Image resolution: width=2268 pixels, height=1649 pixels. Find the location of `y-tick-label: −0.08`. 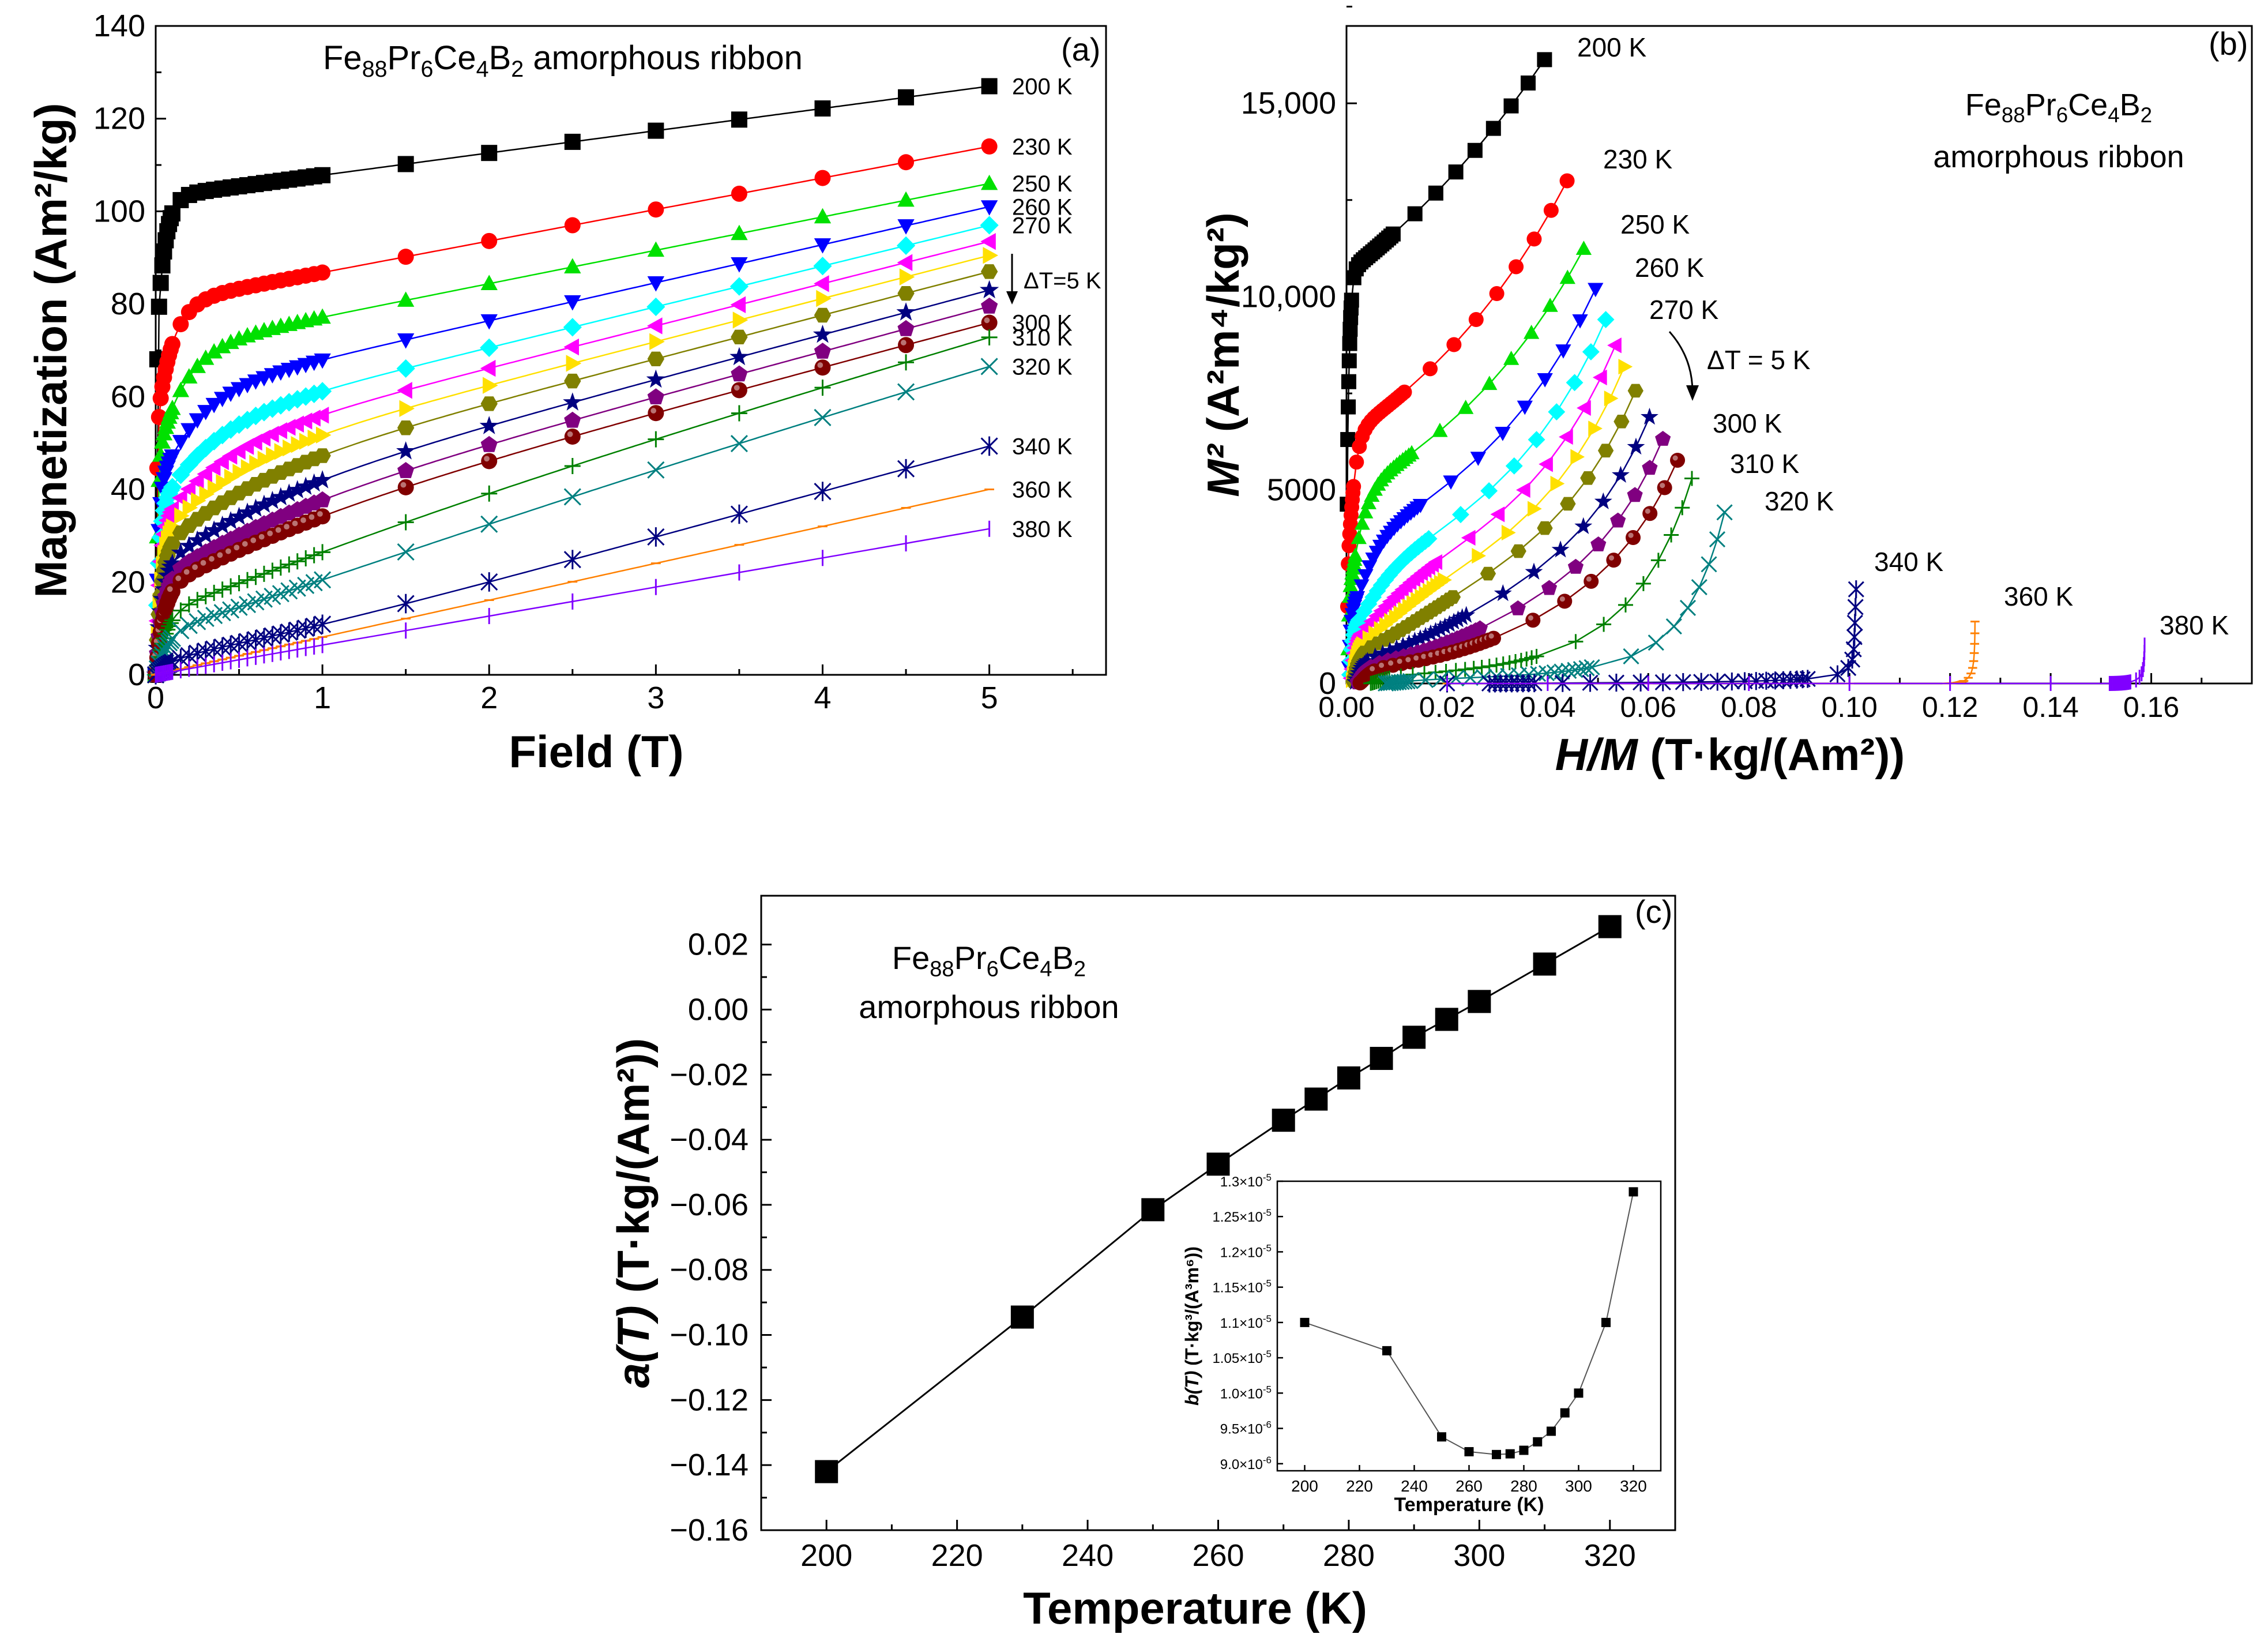

y-tick-label: −0.08 is located at coordinates (709, 1270).